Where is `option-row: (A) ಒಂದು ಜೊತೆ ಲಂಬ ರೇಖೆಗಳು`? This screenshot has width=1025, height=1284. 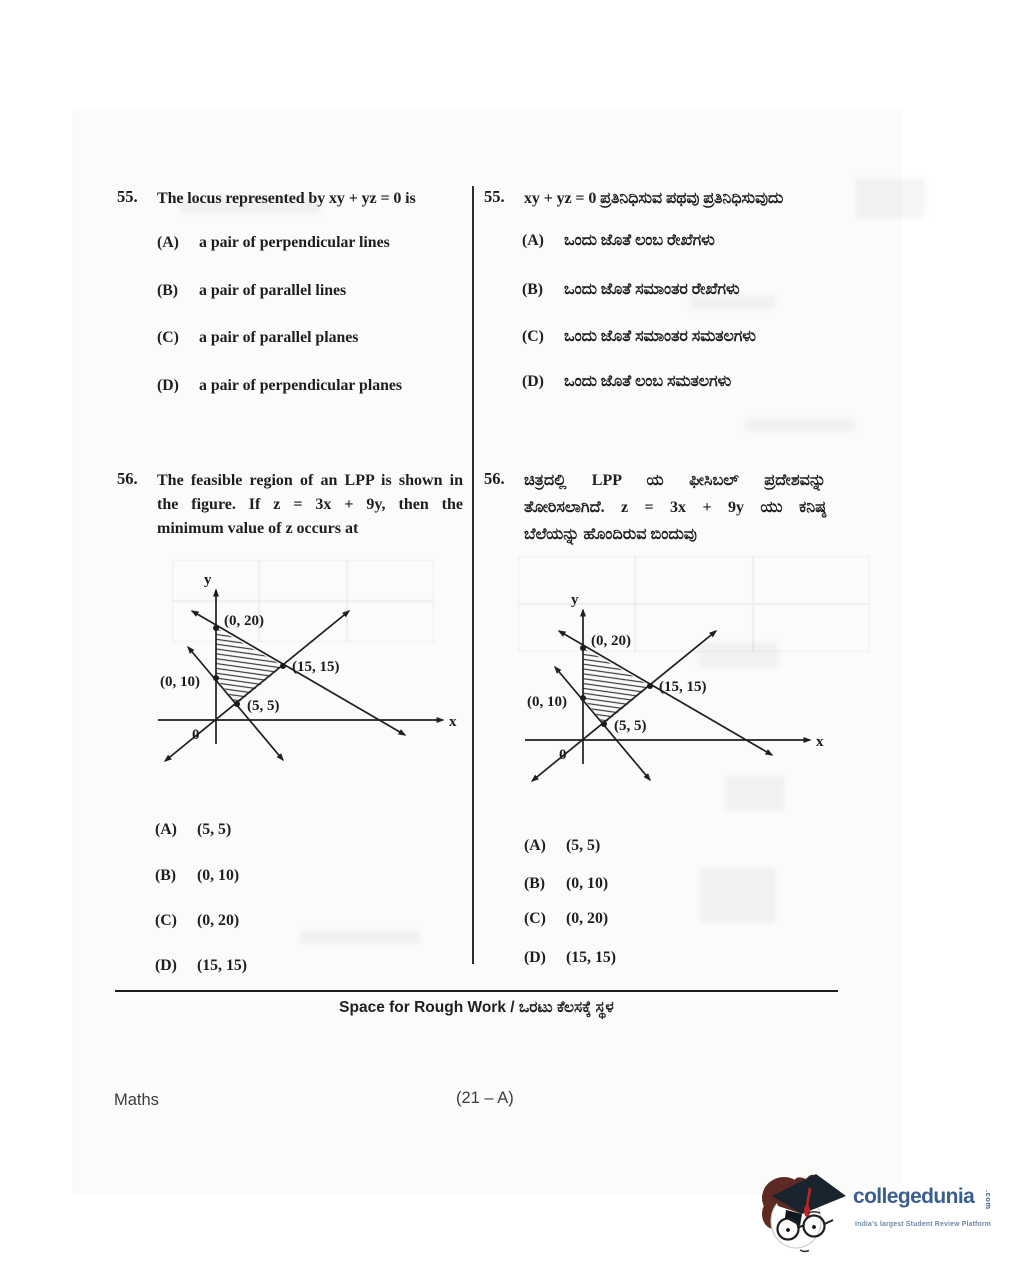
option-row: (A) ಒಂದು ಜೊತೆ ಲಂಬ ರೇಖೆಗಳು is located at coordinates (682, 241).